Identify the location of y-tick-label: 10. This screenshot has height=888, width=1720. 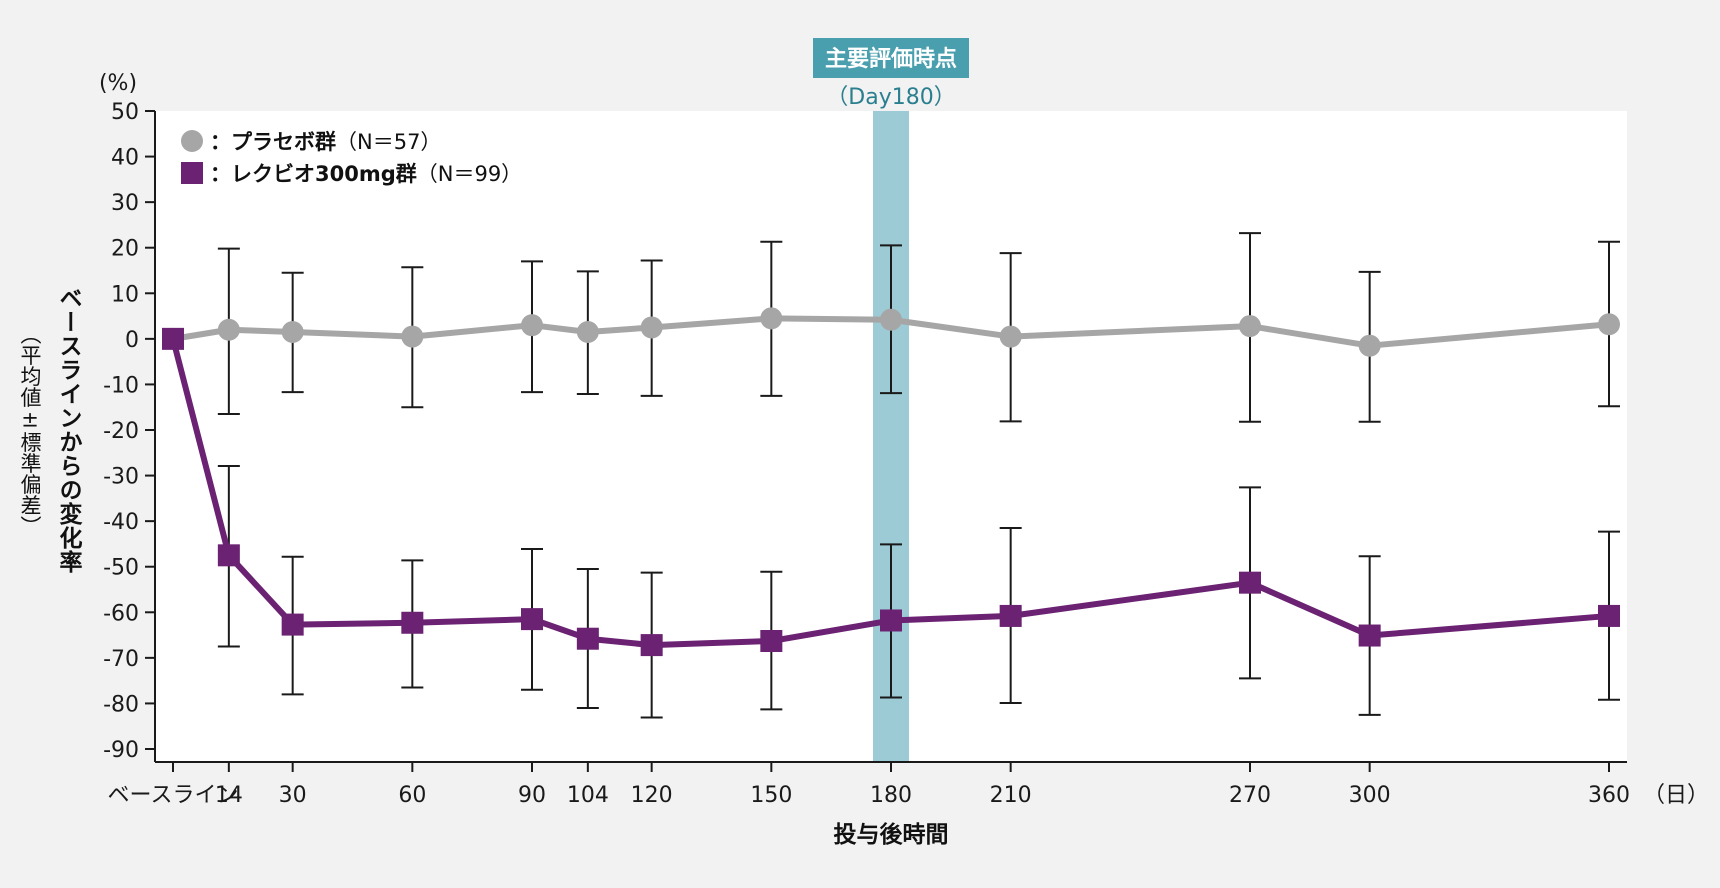
(125, 294).